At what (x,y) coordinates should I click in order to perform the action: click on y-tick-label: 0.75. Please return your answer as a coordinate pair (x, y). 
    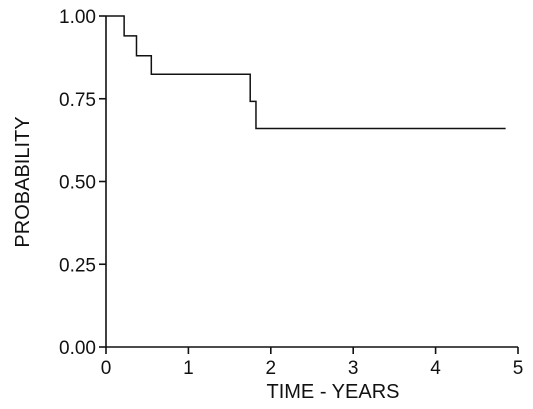
    Looking at the image, I should click on (77, 100).